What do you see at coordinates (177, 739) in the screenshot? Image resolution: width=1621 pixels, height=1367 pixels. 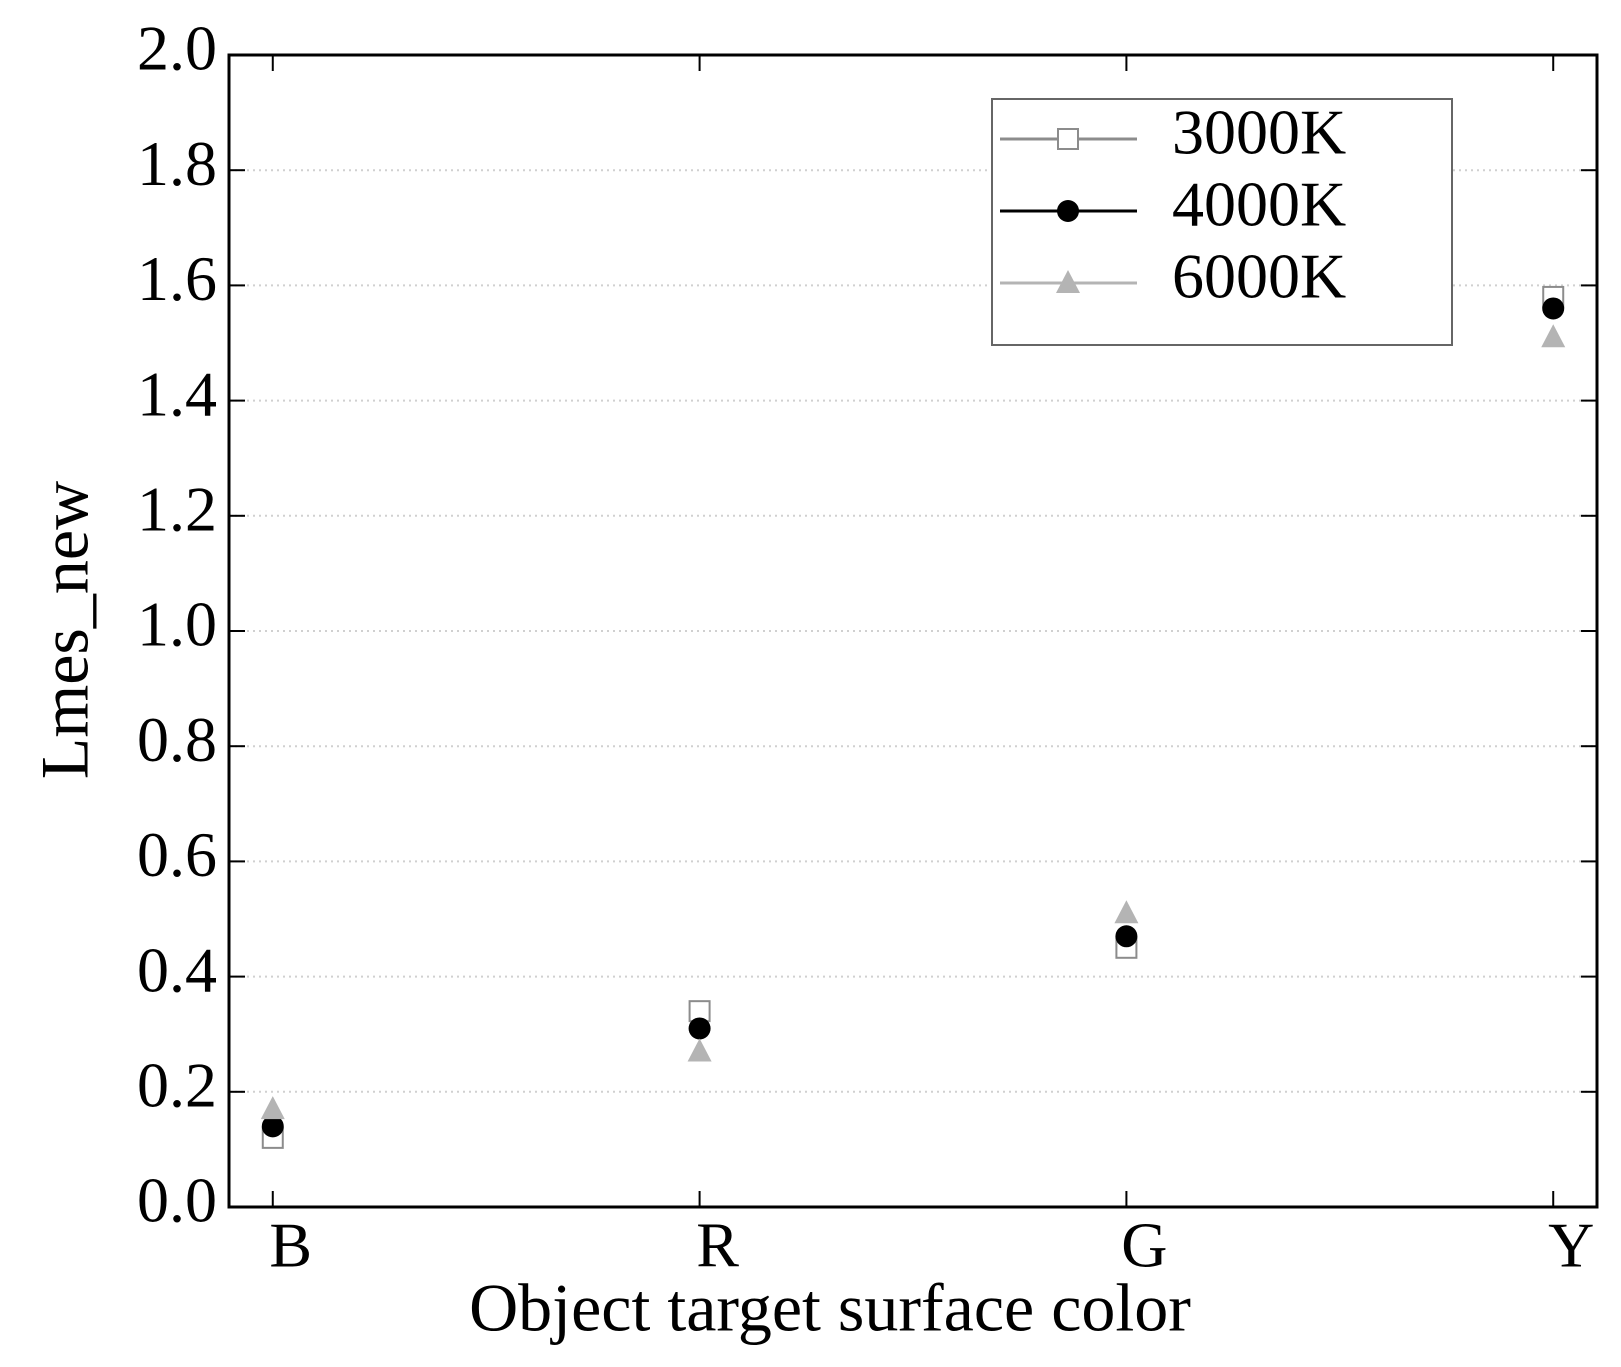 I see `y-tick-label: 0.8` at bounding box center [177, 739].